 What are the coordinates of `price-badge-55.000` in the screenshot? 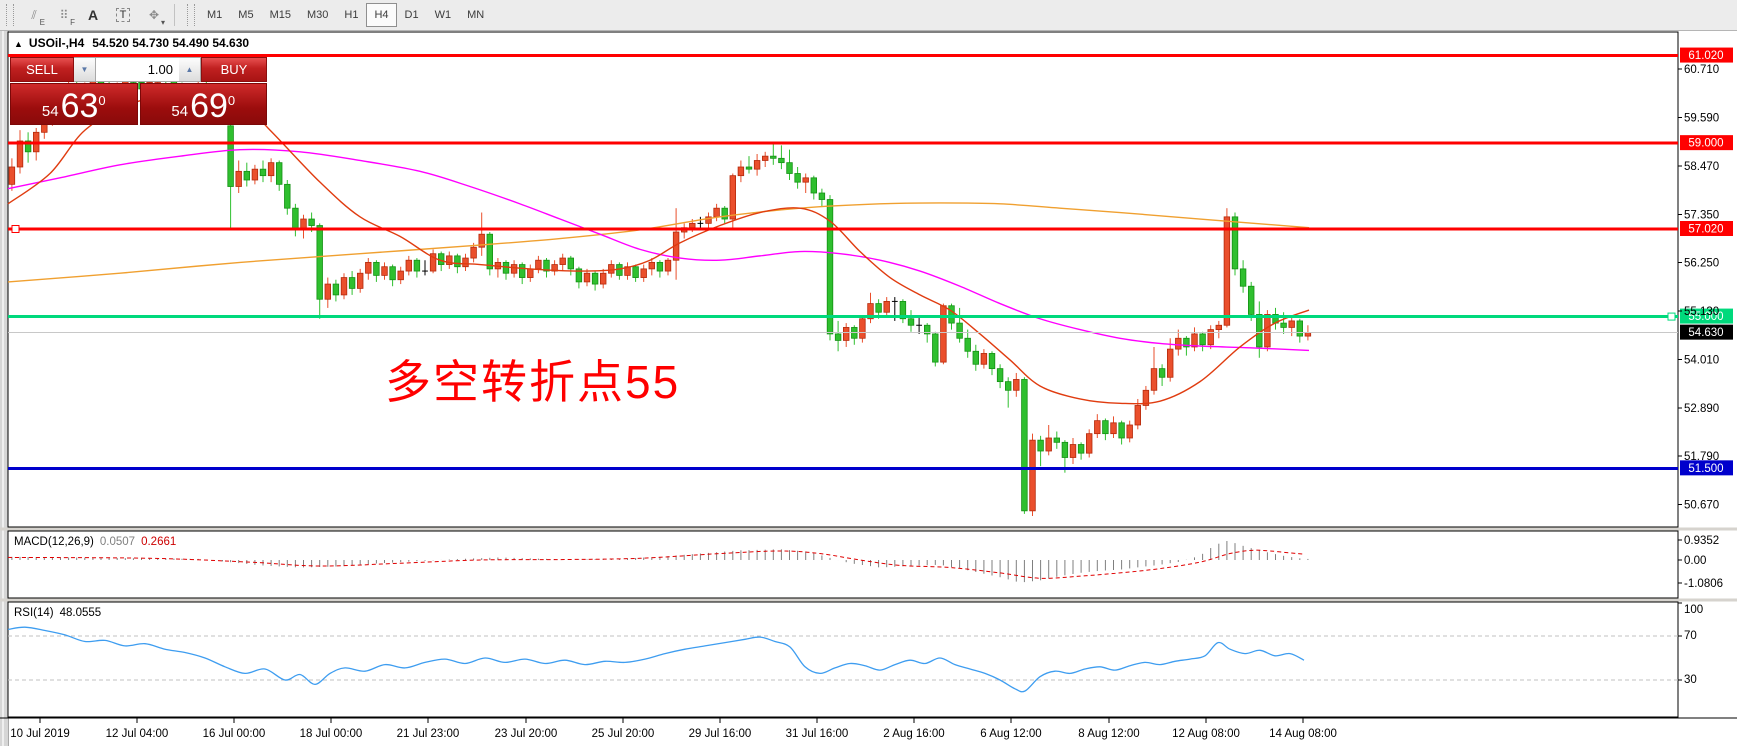 It's located at (1706, 316).